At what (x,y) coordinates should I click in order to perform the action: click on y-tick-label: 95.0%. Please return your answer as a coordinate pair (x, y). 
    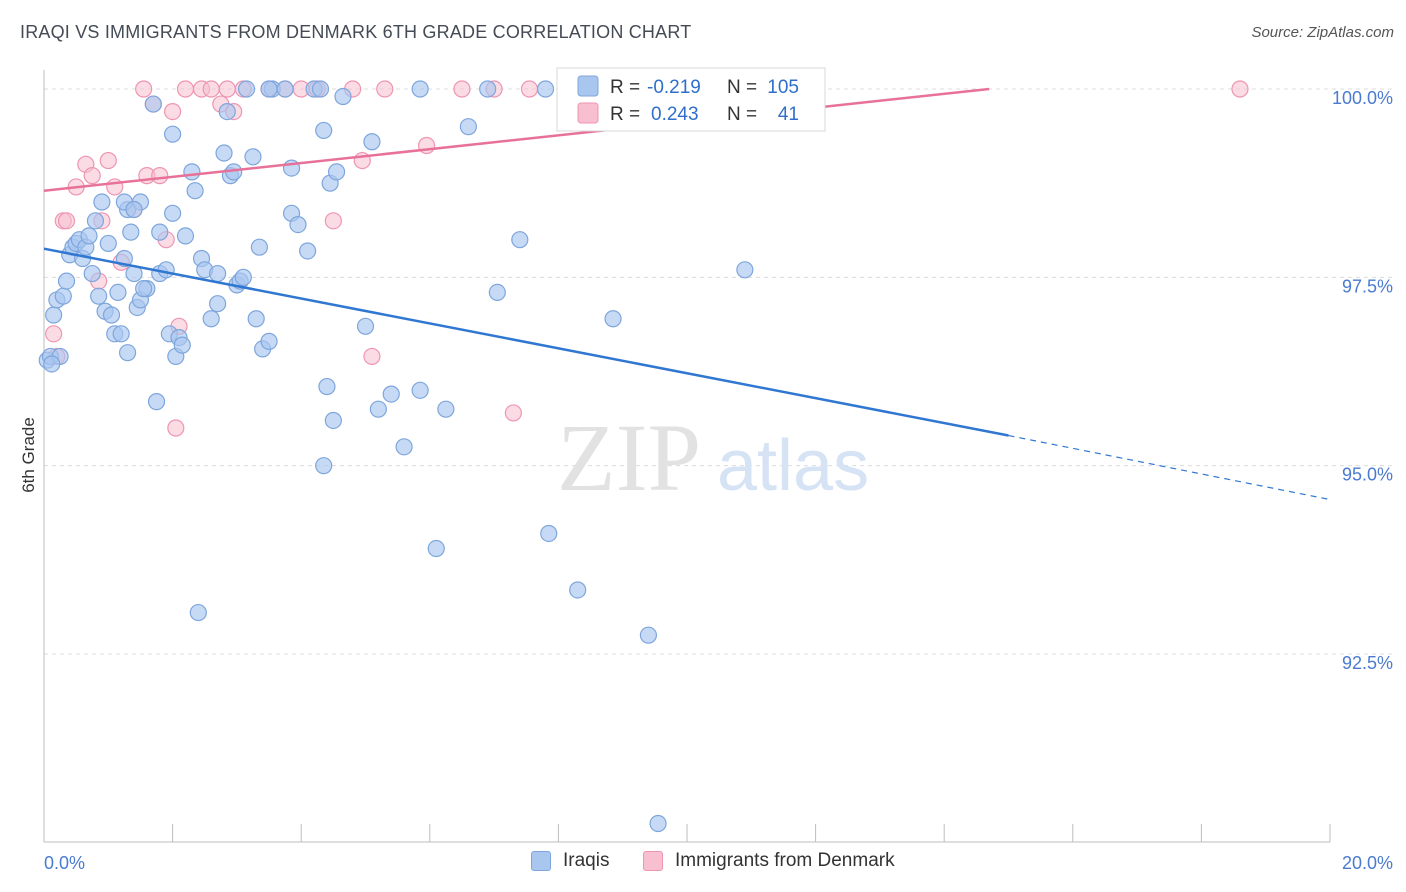
    Looking at the image, I should click on (1367, 475).